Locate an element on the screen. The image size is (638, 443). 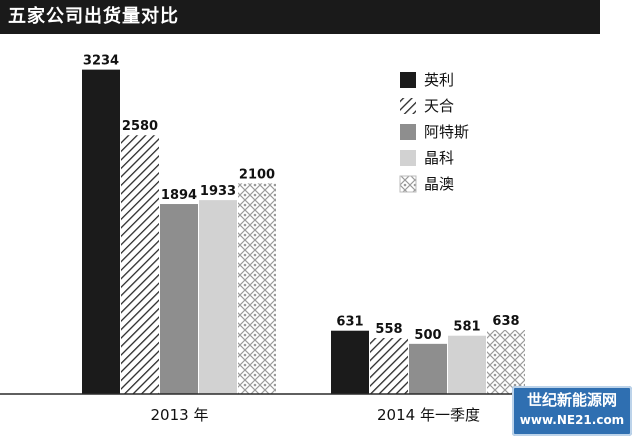
bar-晶澳-0 is located at coordinates (257, 288).